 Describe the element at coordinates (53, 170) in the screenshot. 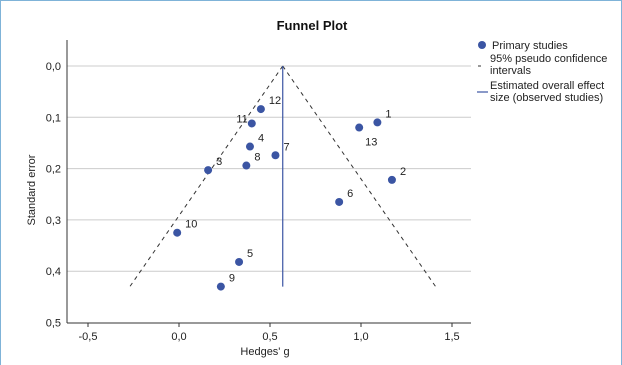

I see `y-tick-label: 0,2` at that location.